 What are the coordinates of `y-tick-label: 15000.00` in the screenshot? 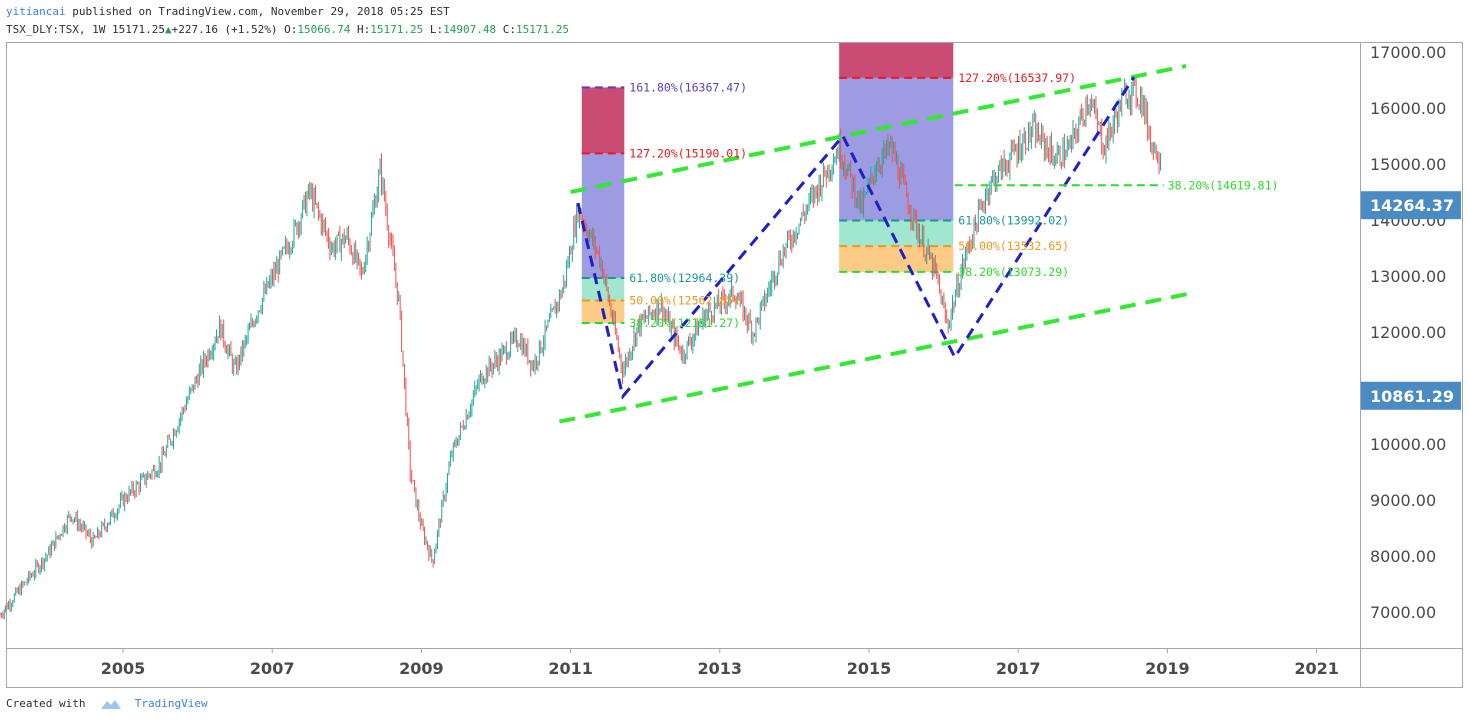 It's located at (1408, 164).